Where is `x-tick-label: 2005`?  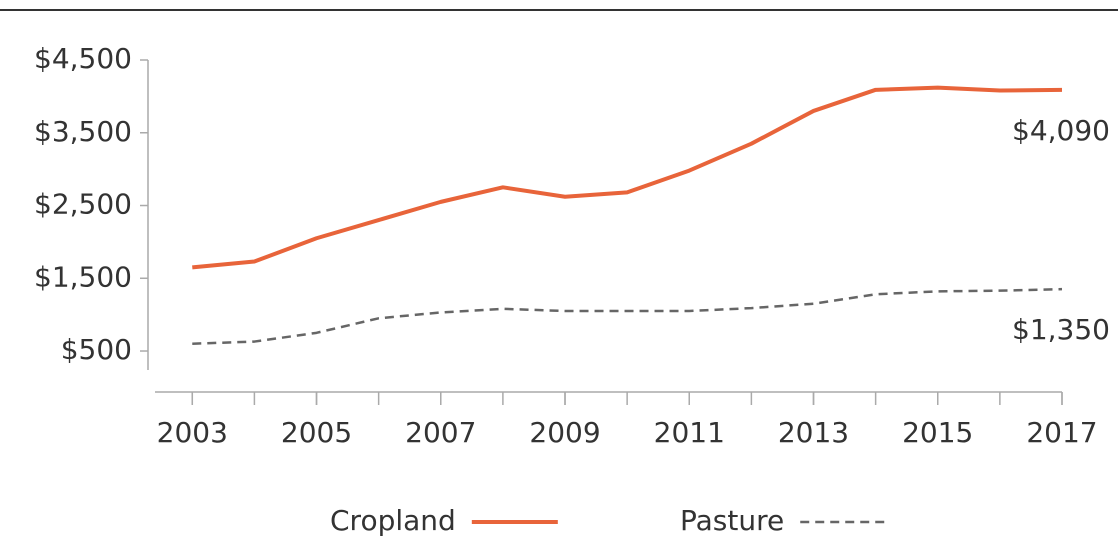 x-tick-label: 2005 is located at coordinates (316, 432).